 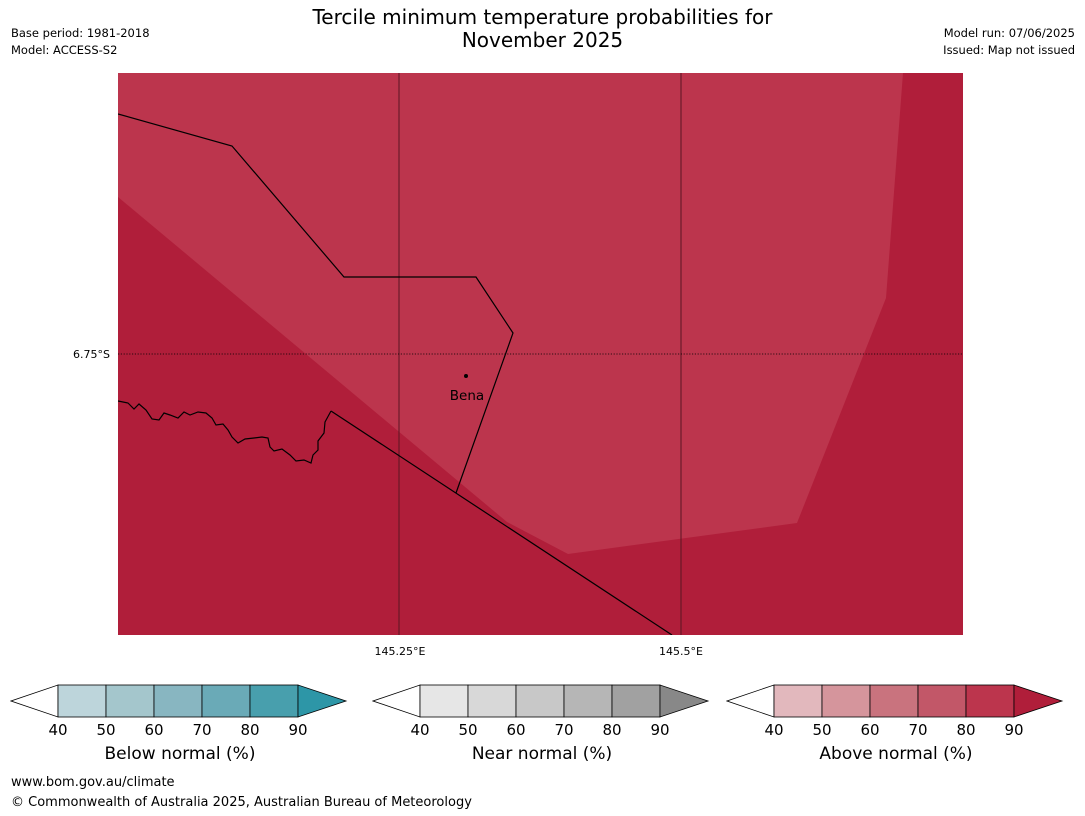 I want to click on base-period: Base period: 1981-2018, so click(x=80, y=33).